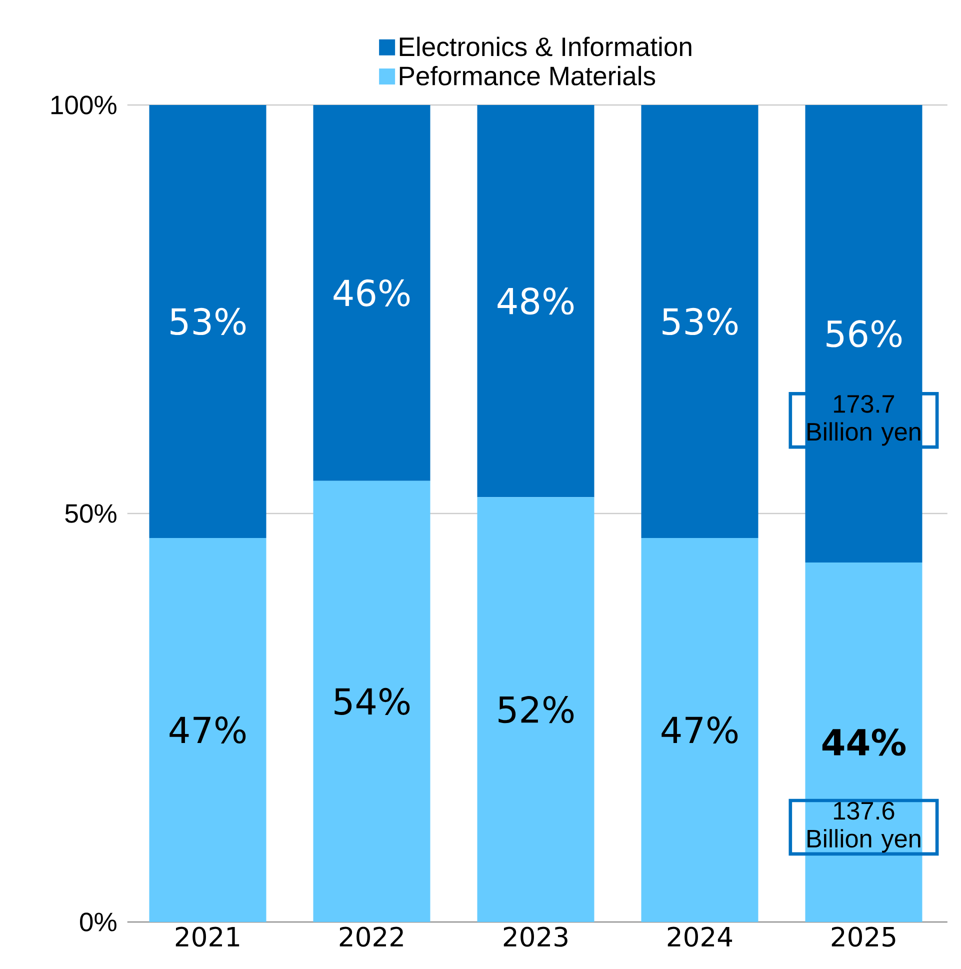 This screenshot has height=969, width=961. I want to click on y-tick-label: 0%, so click(98, 922).